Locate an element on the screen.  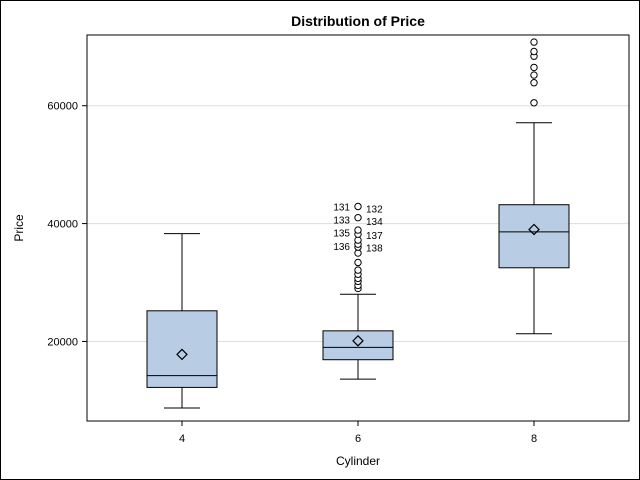
outlier-label: 137 is located at coordinates (374, 236).